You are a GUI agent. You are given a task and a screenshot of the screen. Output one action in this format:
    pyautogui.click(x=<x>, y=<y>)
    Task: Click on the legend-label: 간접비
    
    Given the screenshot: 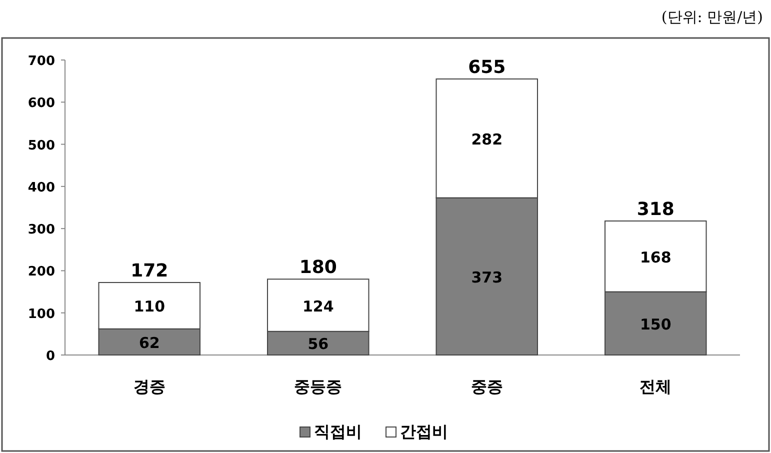 What is the action you would take?
    pyautogui.click(x=424, y=431)
    